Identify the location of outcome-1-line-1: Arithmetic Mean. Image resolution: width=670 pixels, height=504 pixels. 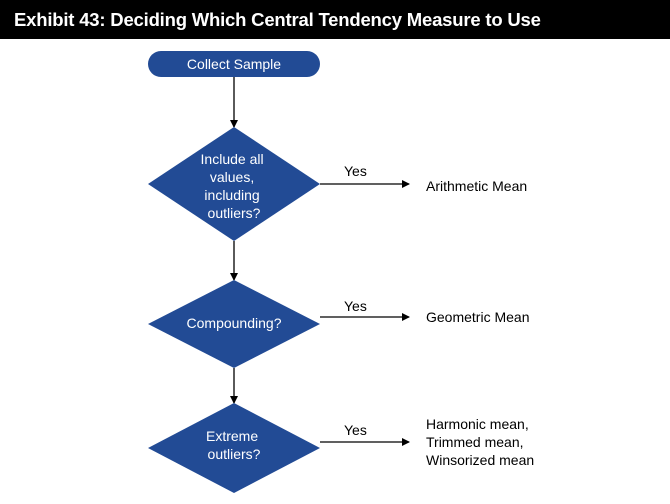
(476, 186).